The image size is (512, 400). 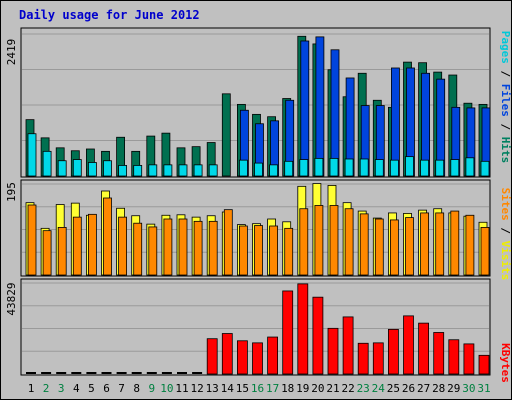 What do you see at coordinates (212, 388) in the screenshot?
I see `day-label: 13` at bounding box center [212, 388].